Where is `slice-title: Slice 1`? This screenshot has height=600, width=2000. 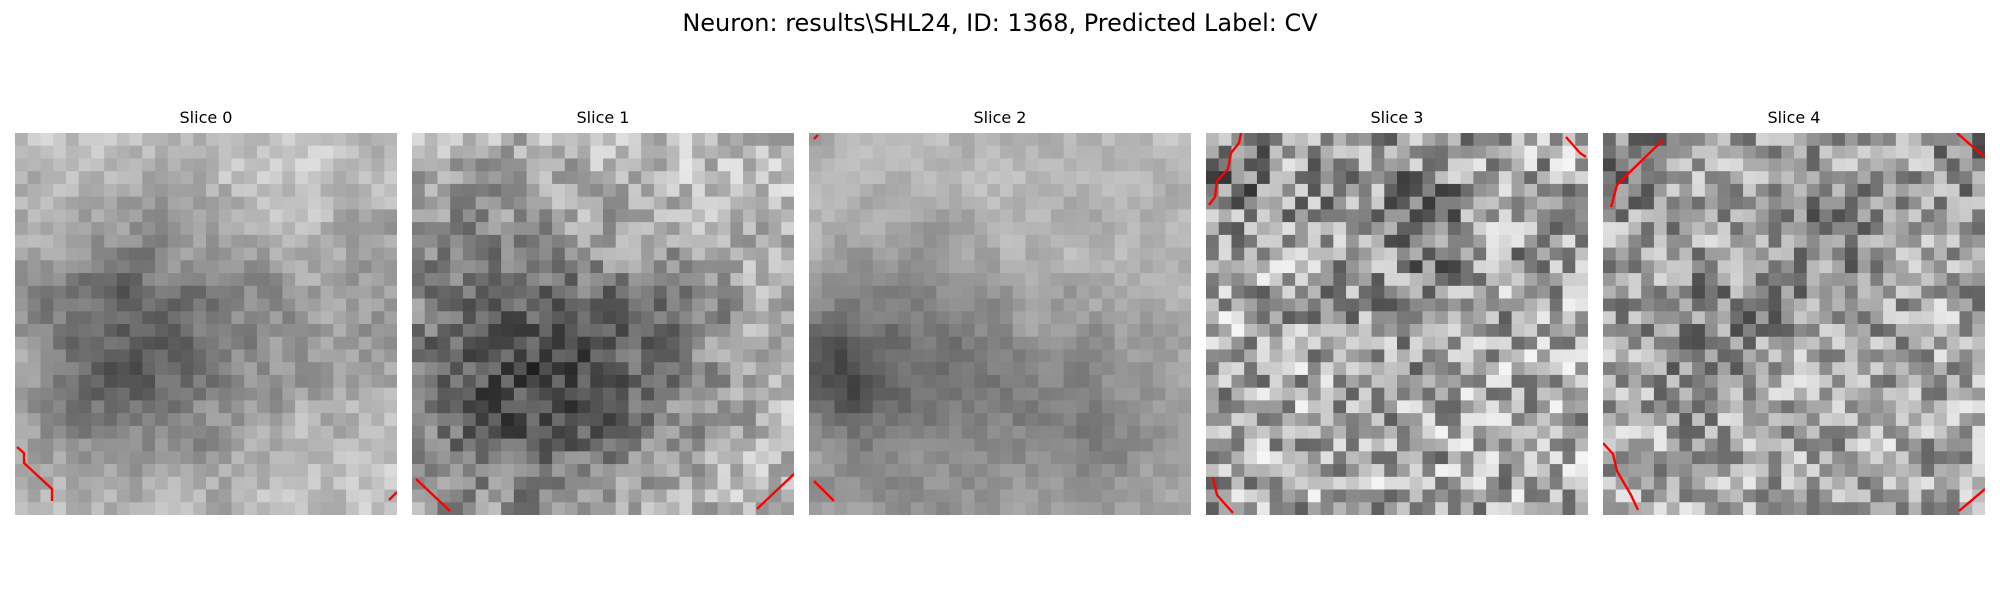 slice-title: Slice 1 is located at coordinates (603, 117).